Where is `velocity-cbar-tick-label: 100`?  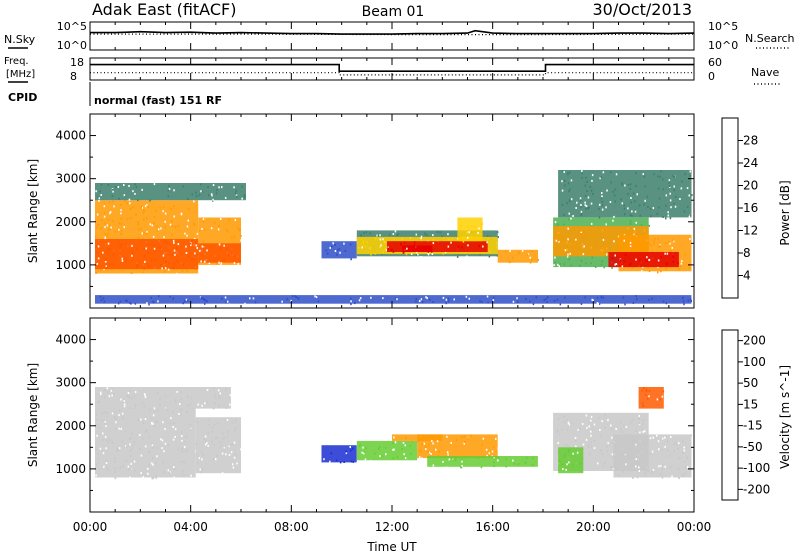 velocity-cbar-tick-label: 100 is located at coordinates (754, 362).